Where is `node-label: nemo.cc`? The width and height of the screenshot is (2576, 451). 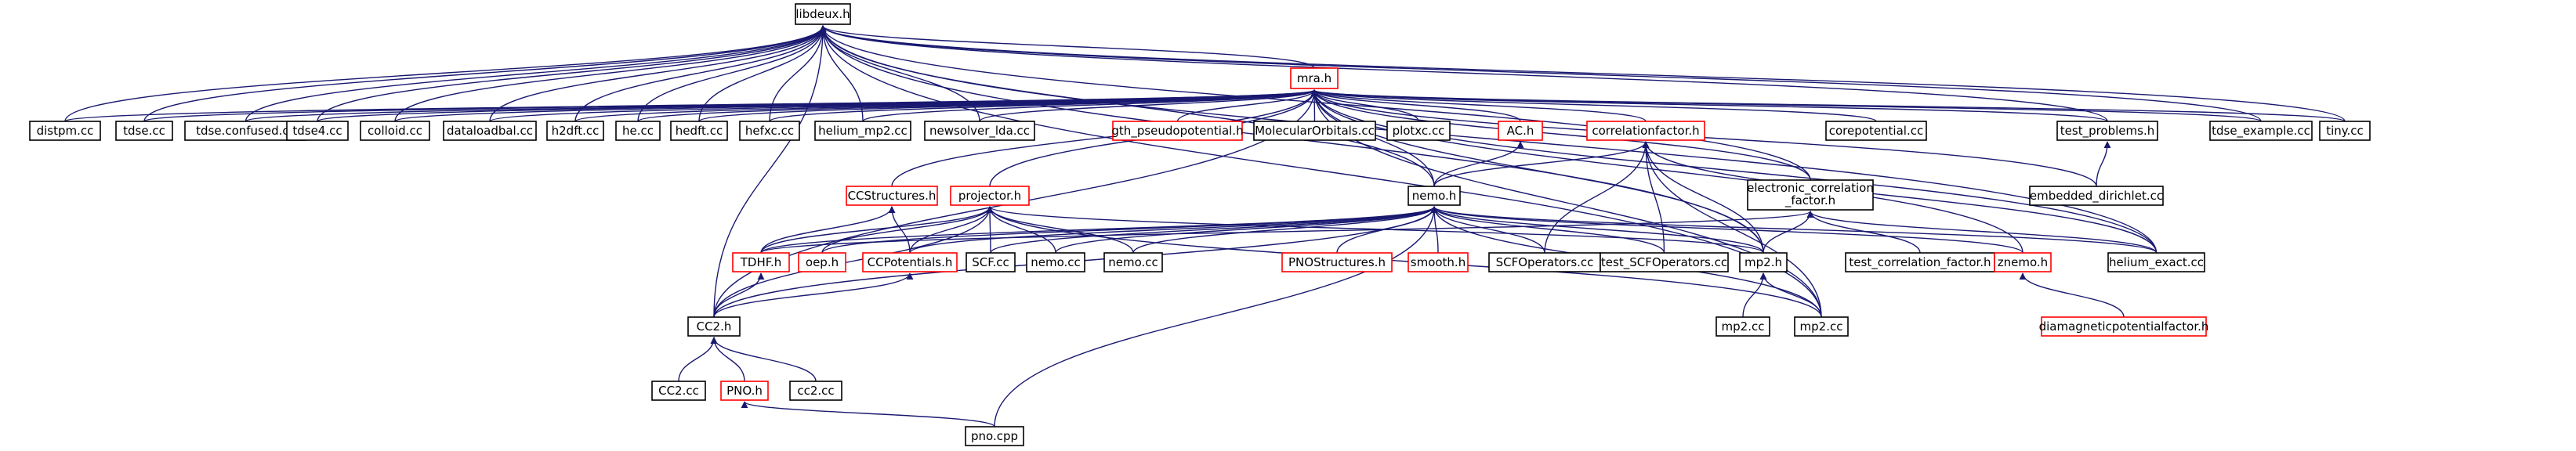
node-label: nemo.cc is located at coordinates (1056, 262).